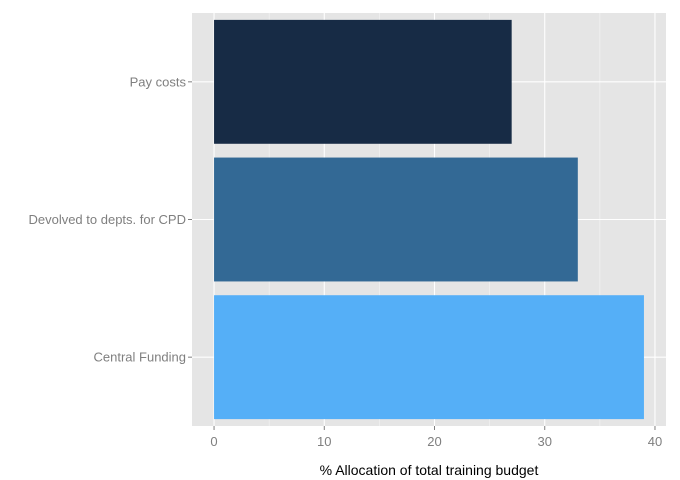 The width and height of the screenshot is (680, 480). Describe the element at coordinates (324, 441) in the screenshot. I see `x-tick-label: 10` at that location.